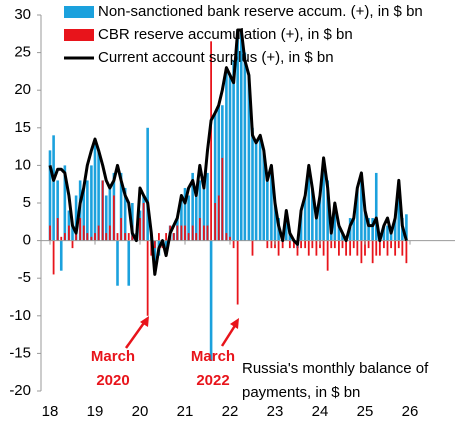 Image resolution: width=466 pixels, height=432 pixels. What do you see at coordinates (275, 411) in the screenshot?
I see `x-tick-label: 23` at bounding box center [275, 411].